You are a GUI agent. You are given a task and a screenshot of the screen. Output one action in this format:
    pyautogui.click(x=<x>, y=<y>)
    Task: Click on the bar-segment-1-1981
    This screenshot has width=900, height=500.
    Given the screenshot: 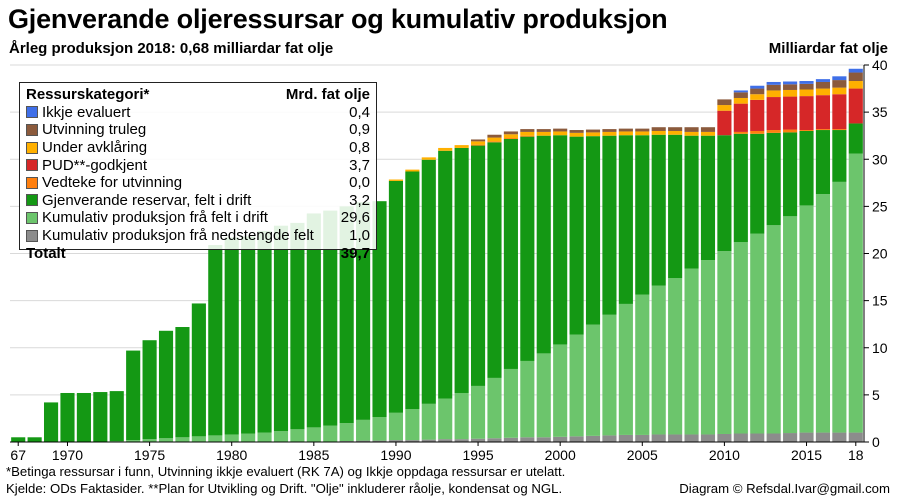 What is the action you would take?
    pyautogui.click(x=248, y=437)
    